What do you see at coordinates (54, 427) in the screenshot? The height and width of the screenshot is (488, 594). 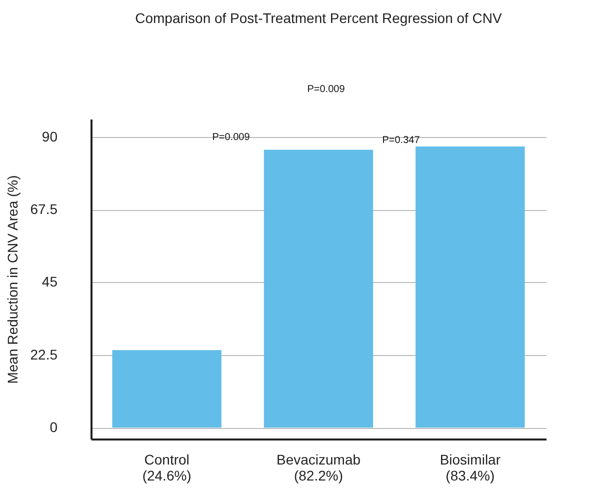 I see `y-tick-label: 0` at bounding box center [54, 427].